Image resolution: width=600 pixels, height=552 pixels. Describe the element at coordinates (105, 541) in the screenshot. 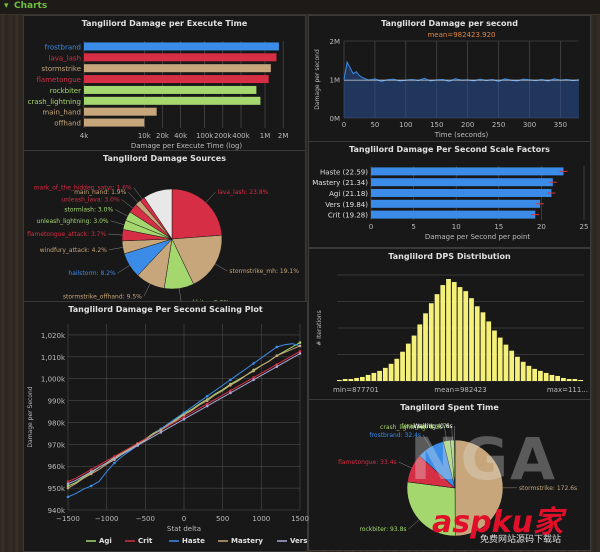

I see `legend-label: Agi` at that location.